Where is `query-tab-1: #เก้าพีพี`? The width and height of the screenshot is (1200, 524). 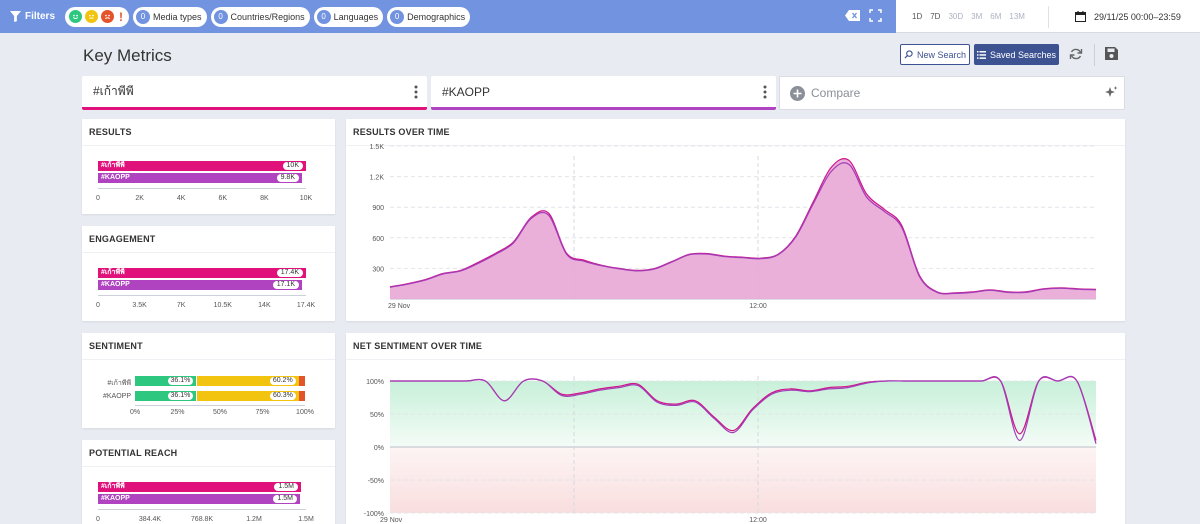 query-tab-1: #เก้าพีพี is located at coordinates (254, 93).